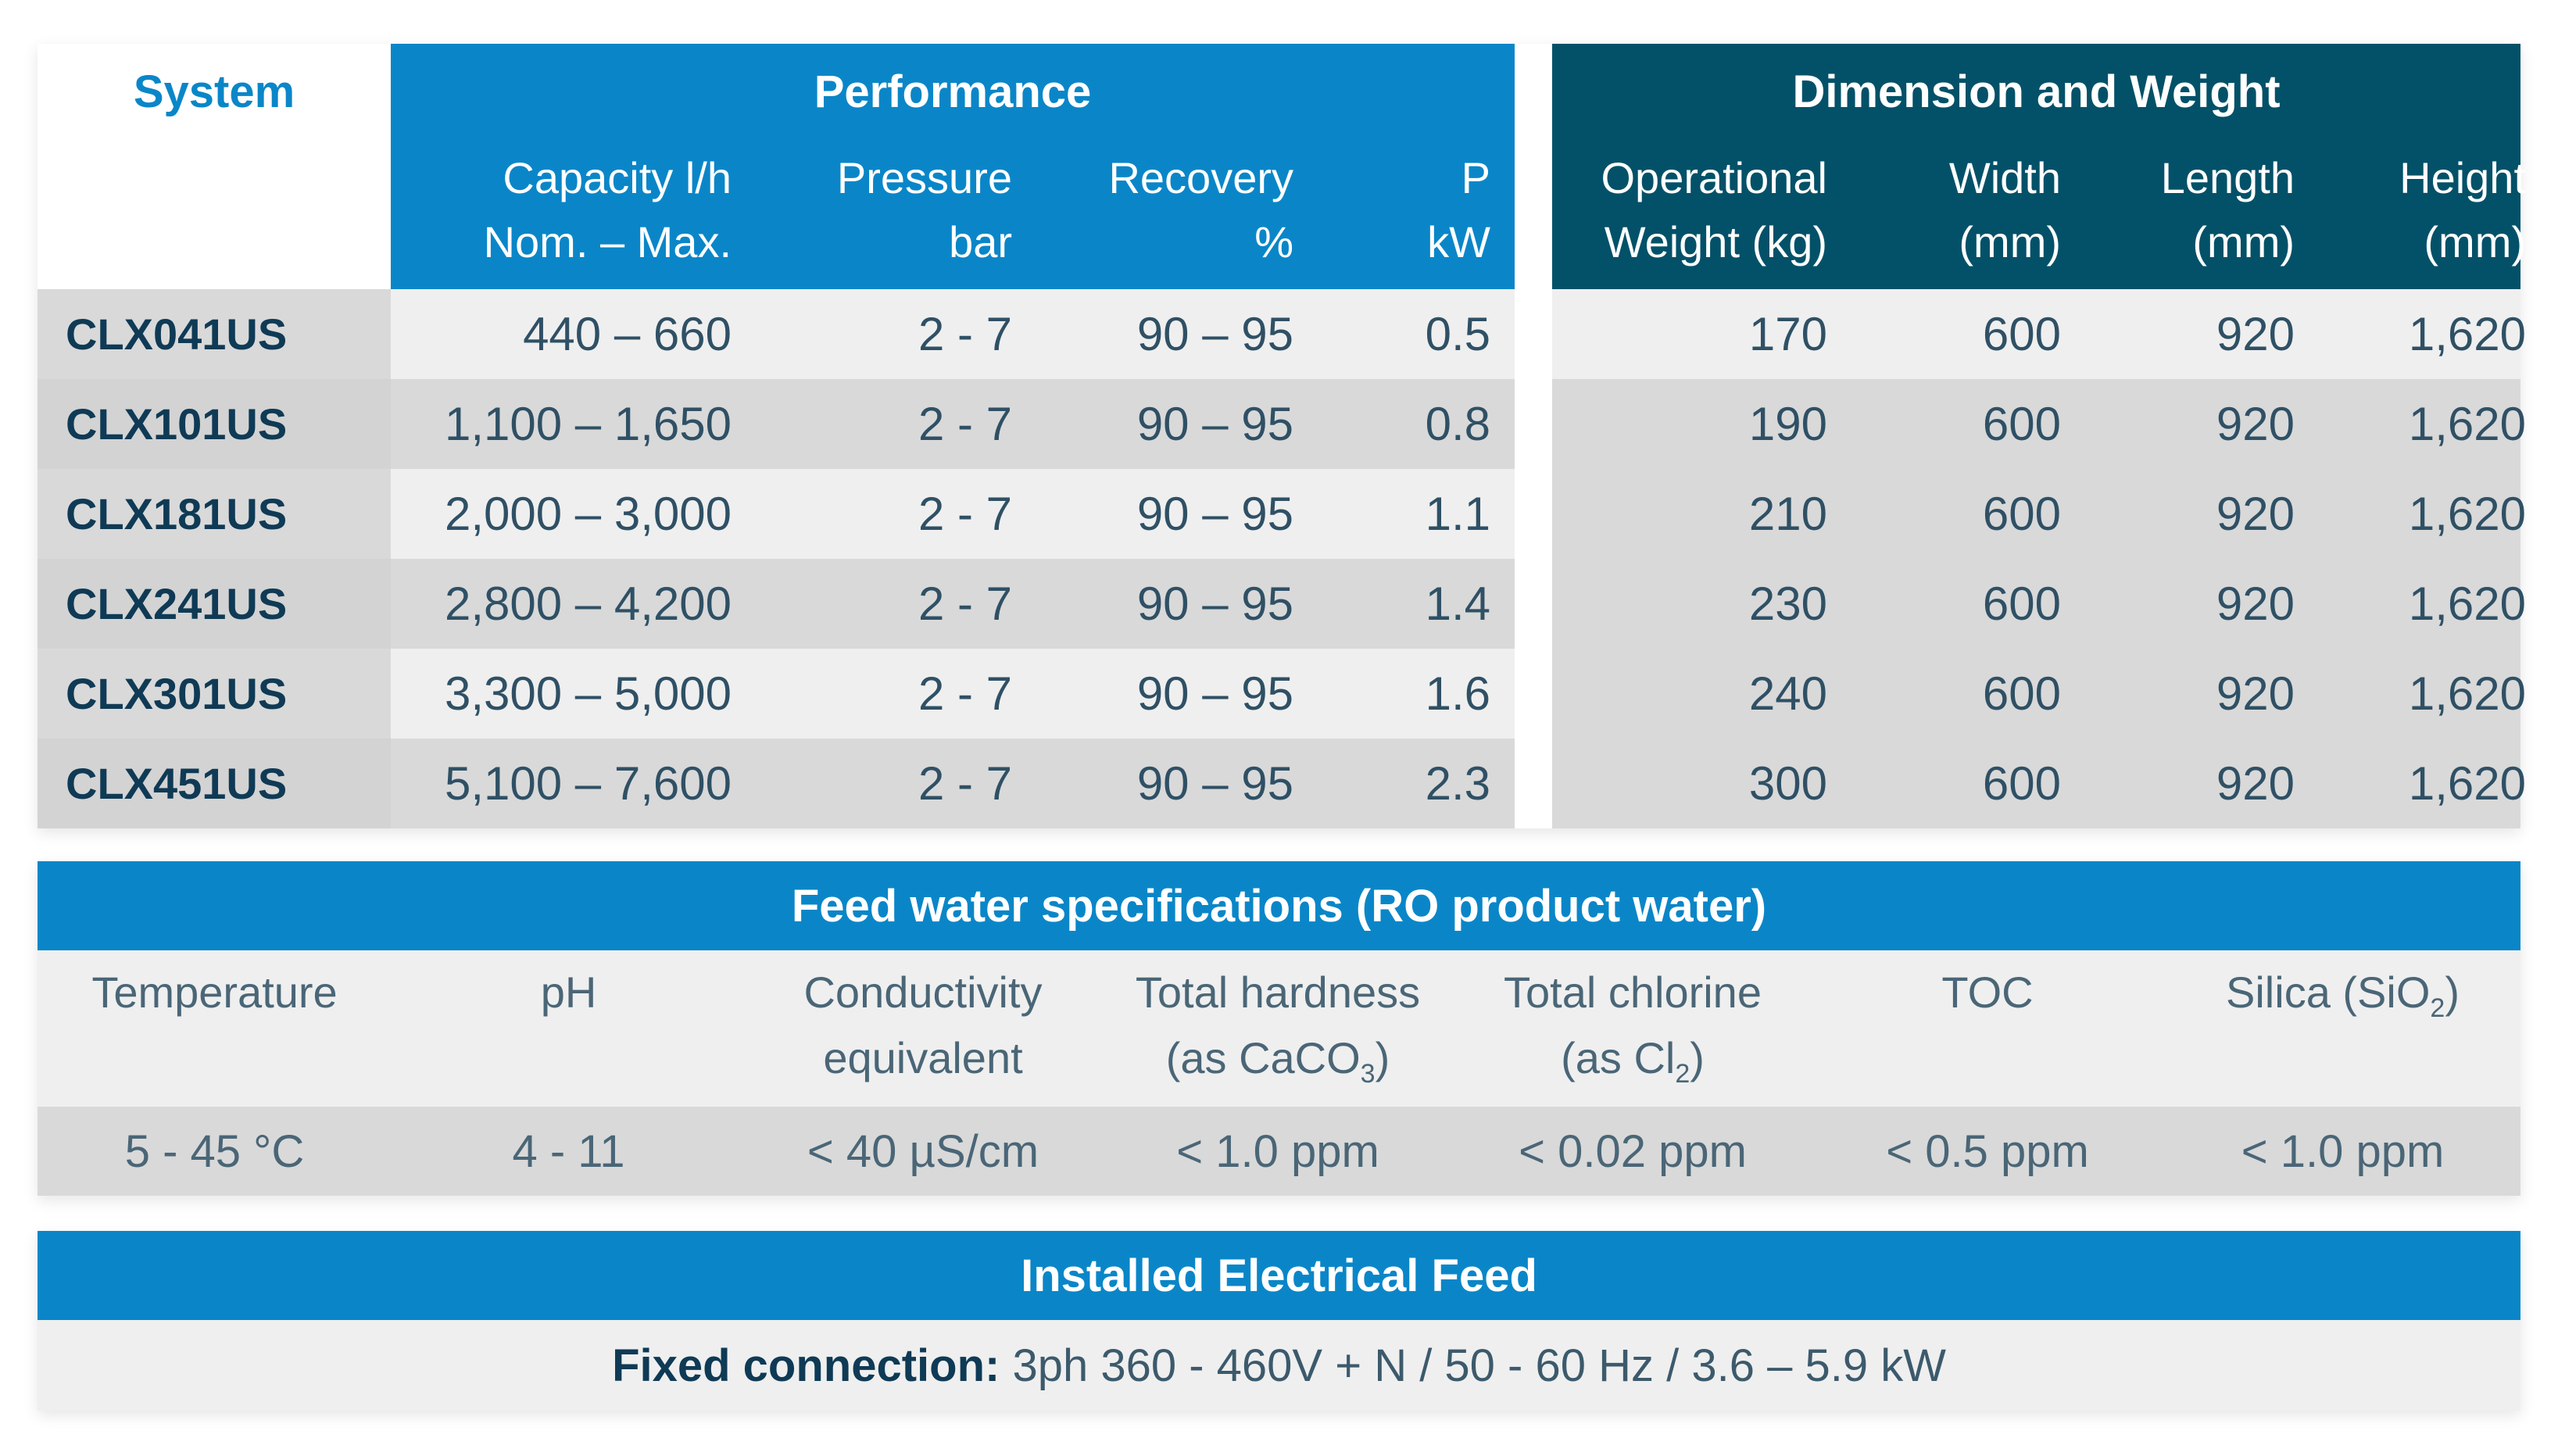 The width and height of the screenshot is (2558, 1456). I want to click on weight-cell: 170, so click(1787, 334).